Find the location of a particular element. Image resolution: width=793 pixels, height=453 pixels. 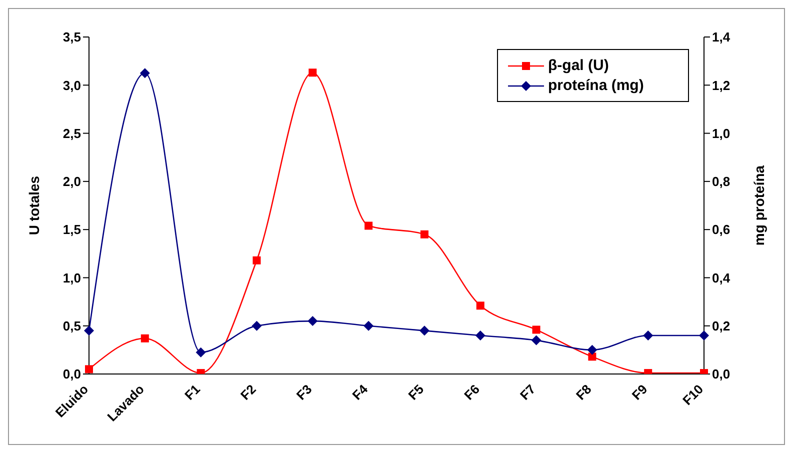

y2-tick-label: 0,8 is located at coordinates (721, 182).